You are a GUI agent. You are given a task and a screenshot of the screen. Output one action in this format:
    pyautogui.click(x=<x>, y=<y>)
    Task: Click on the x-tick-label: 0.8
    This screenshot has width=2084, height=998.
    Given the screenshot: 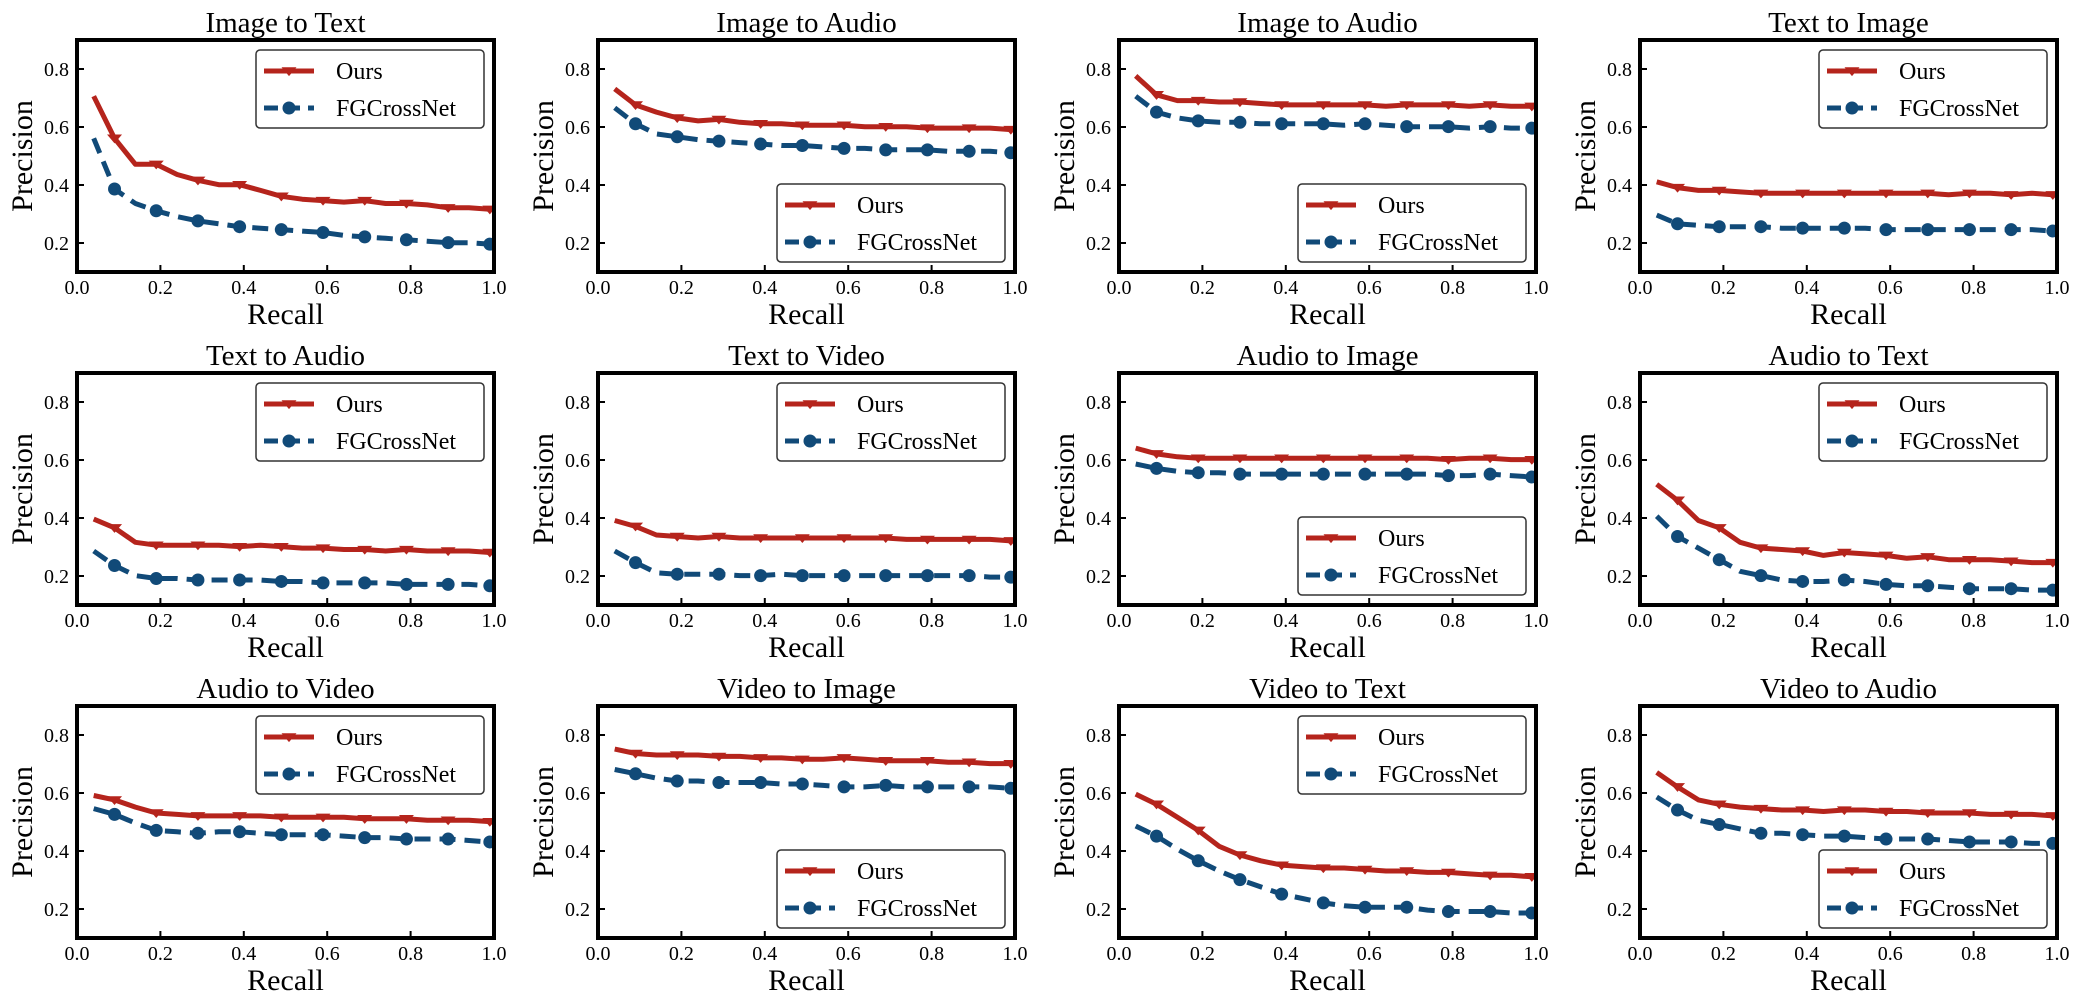 What is the action you would take?
    pyautogui.click(x=1452, y=621)
    